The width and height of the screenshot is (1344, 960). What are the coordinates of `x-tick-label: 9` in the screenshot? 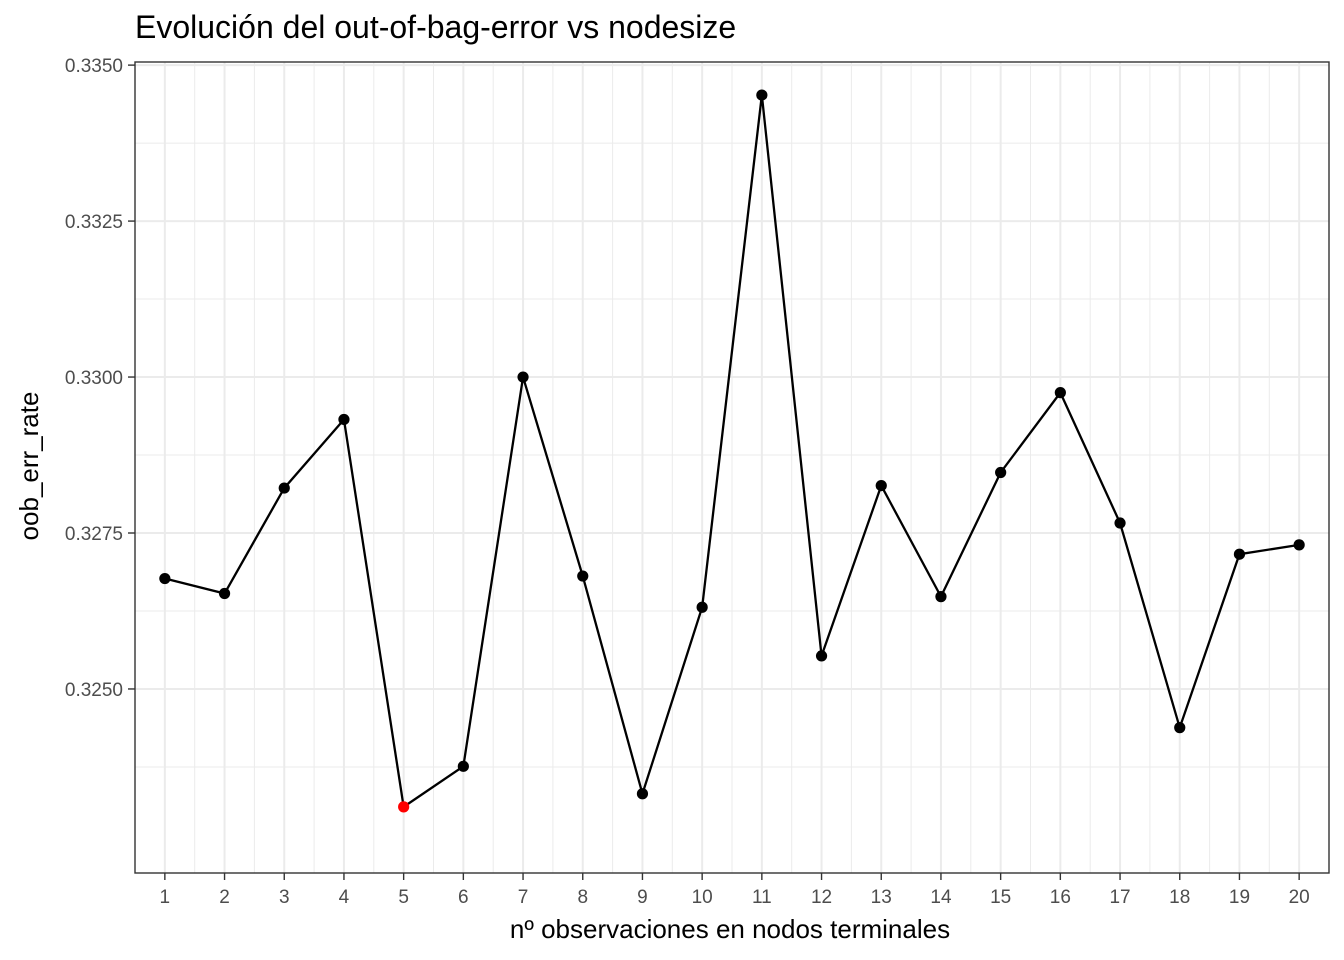 It's located at (642, 897).